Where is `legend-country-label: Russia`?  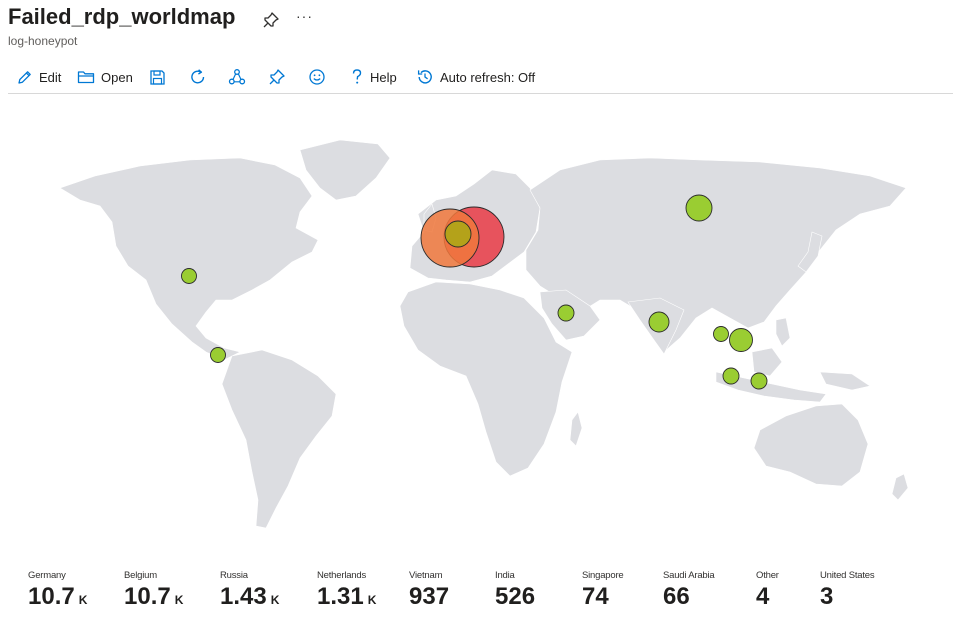 legend-country-label: Russia is located at coordinates (234, 575).